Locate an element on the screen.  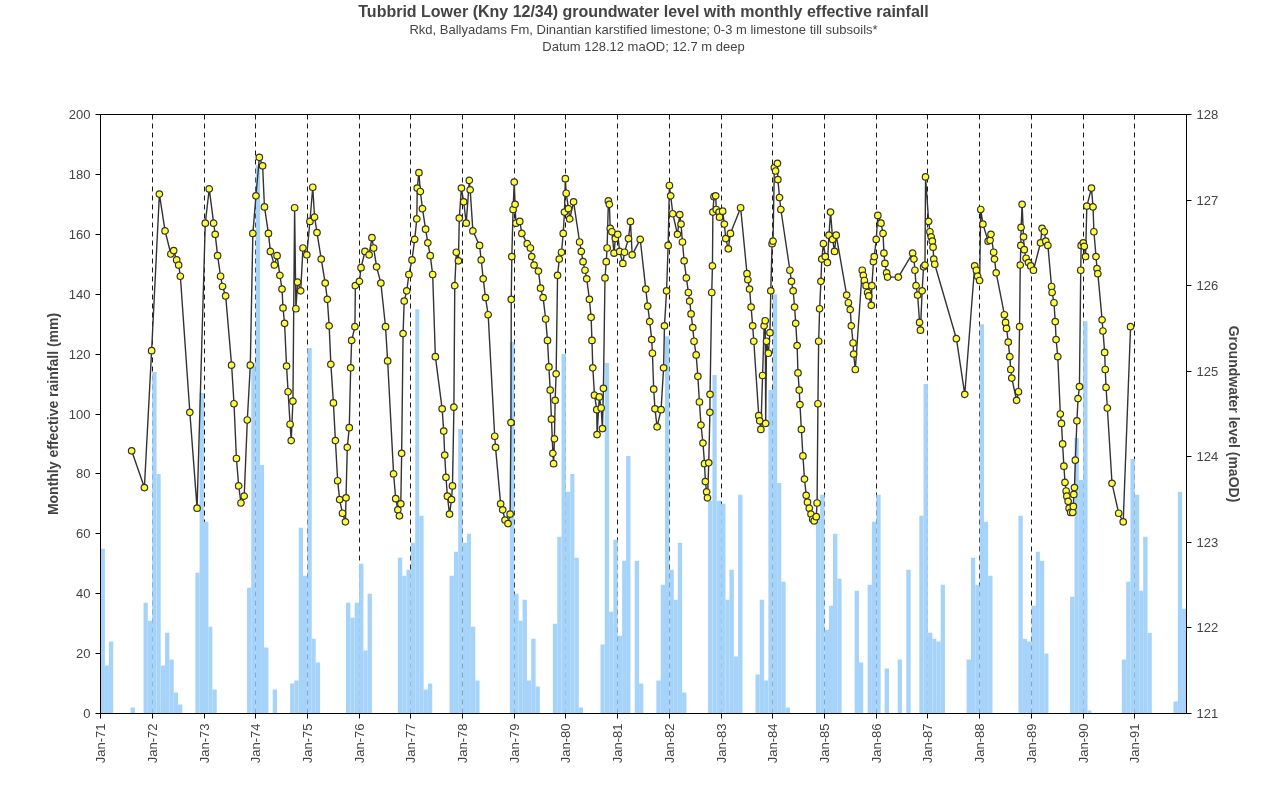
x-tick-label: Jan-88 is located at coordinates (980, 743).